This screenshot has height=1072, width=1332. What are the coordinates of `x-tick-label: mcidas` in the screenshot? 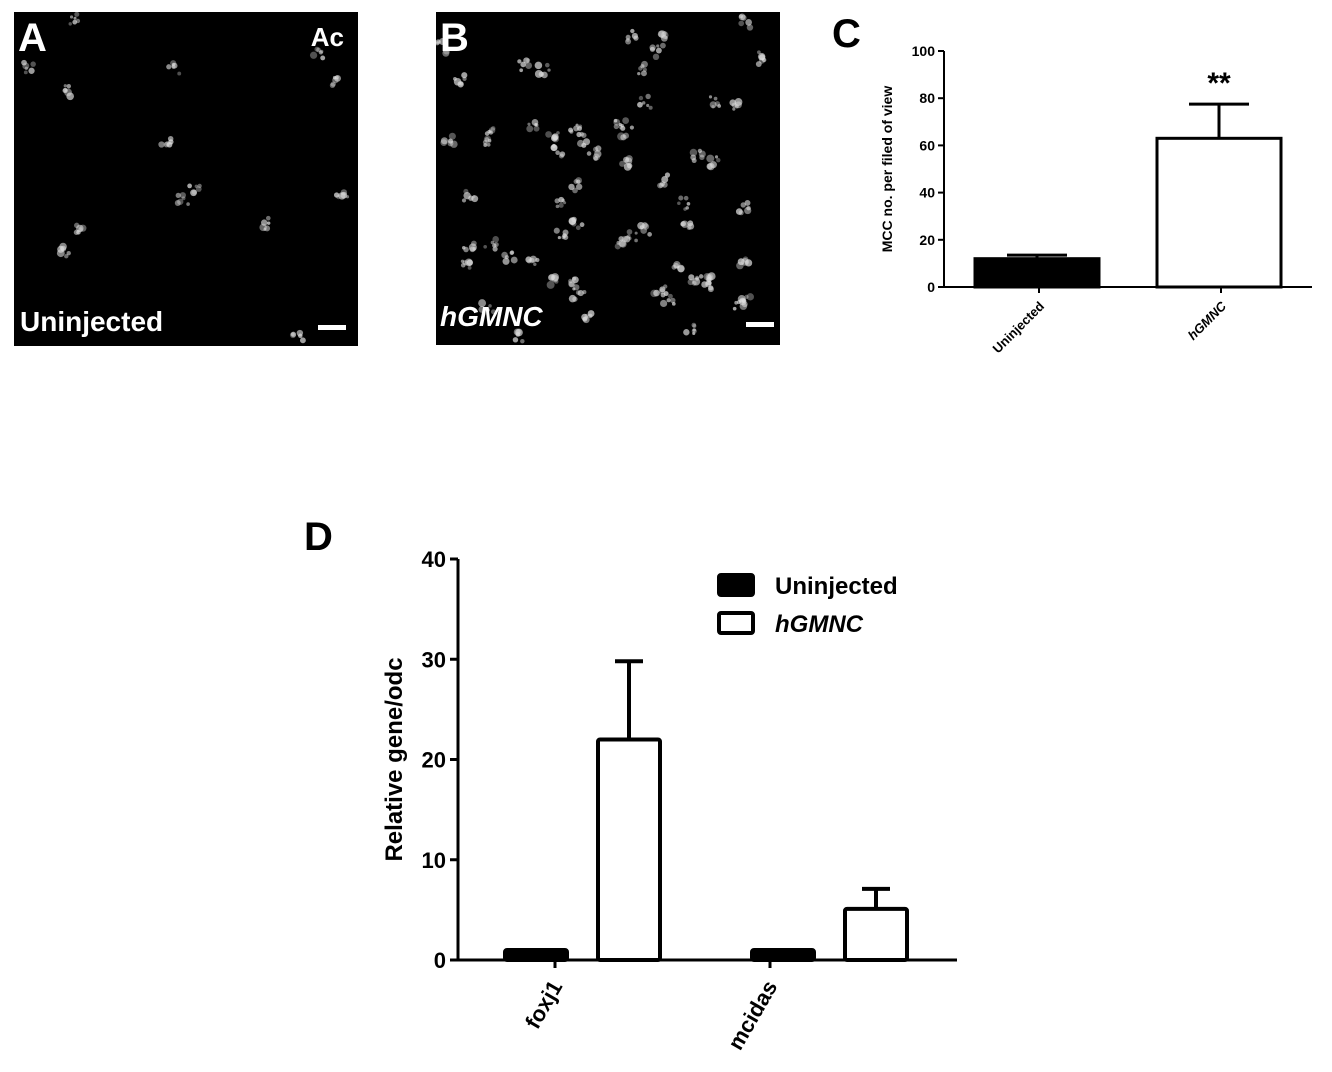 It's located at (753, 1015).